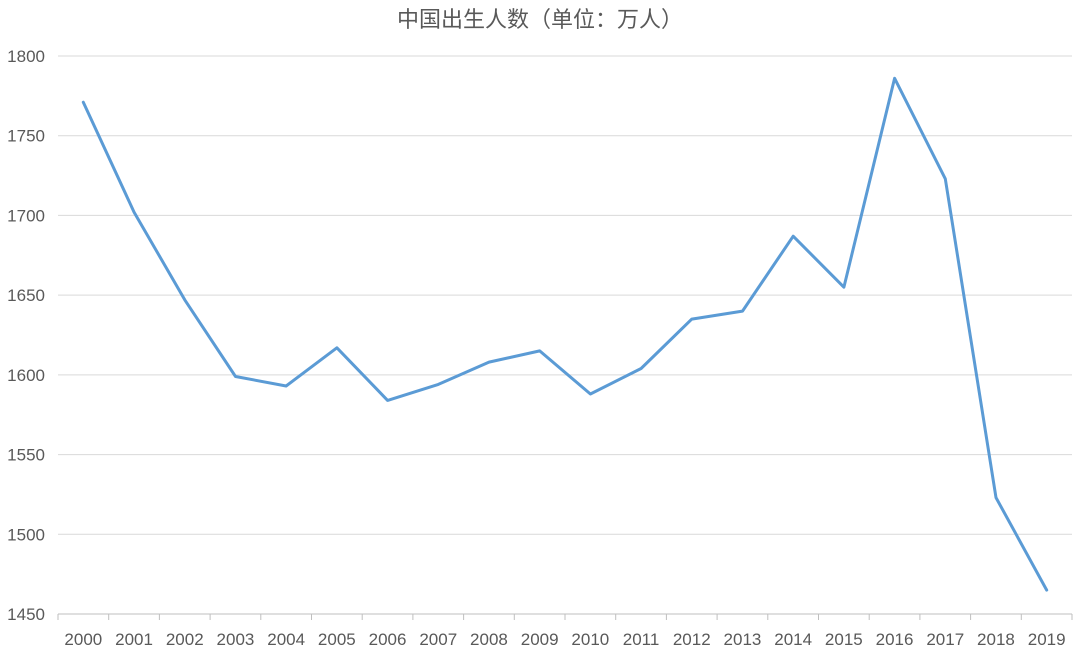  I want to click on x-tick-label: 2009, so click(540, 639).